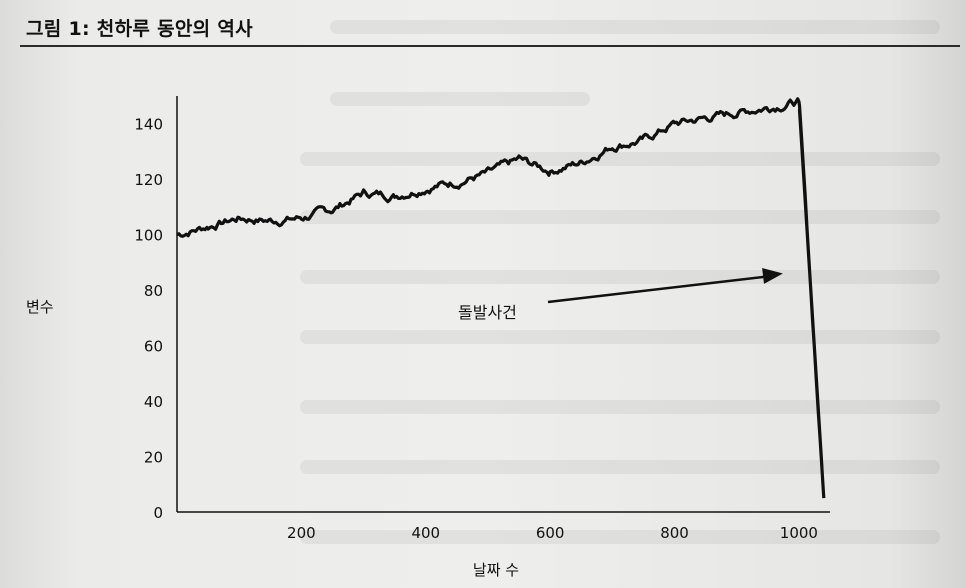  Describe the element at coordinates (301, 533) in the screenshot. I see `x-tick-label: 200` at that location.